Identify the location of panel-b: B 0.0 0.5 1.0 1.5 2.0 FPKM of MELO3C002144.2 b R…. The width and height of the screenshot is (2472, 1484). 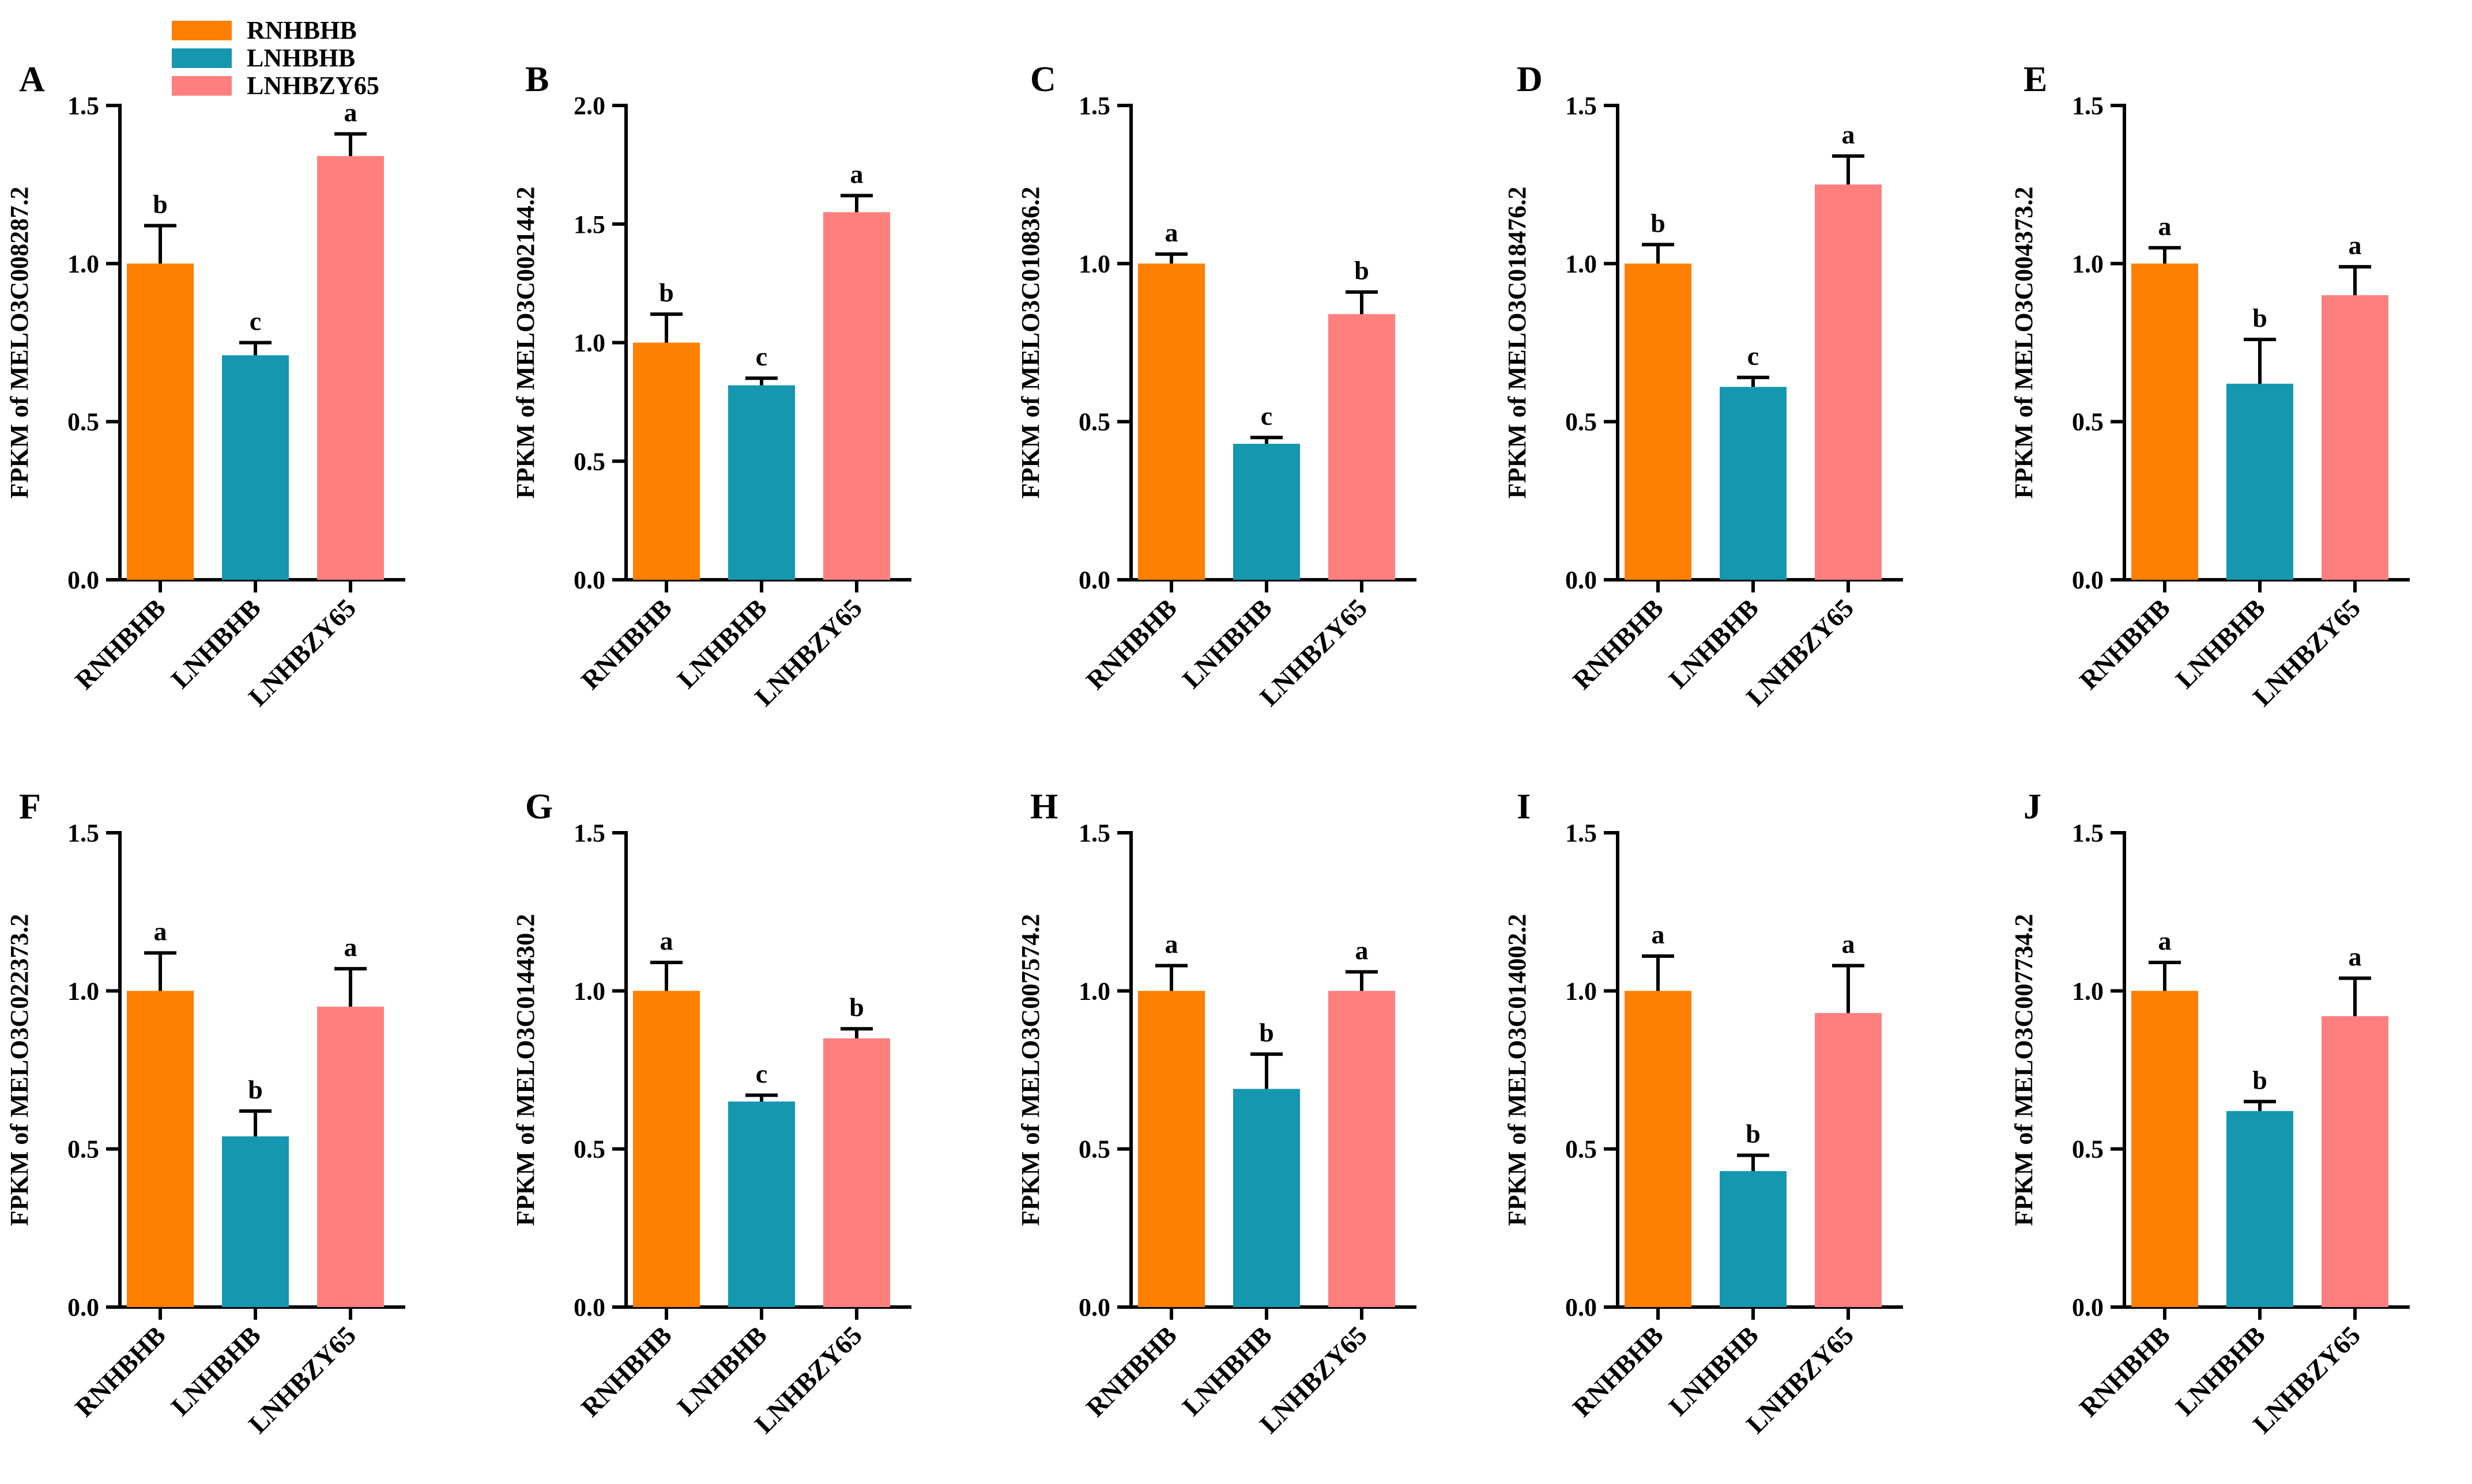
(711, 386).